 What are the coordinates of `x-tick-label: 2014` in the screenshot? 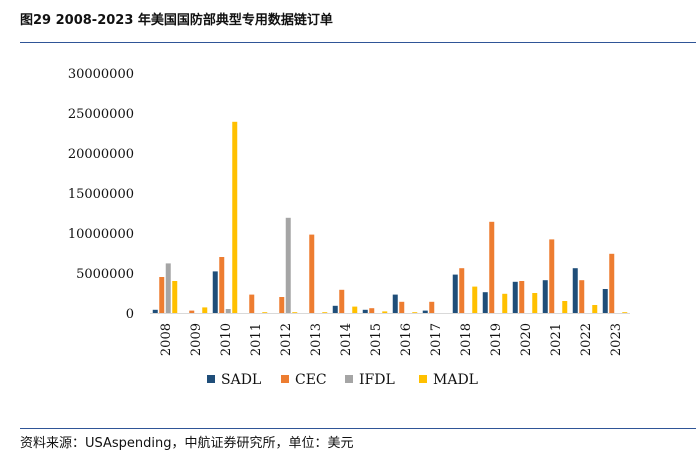 It's located at (346, 339).